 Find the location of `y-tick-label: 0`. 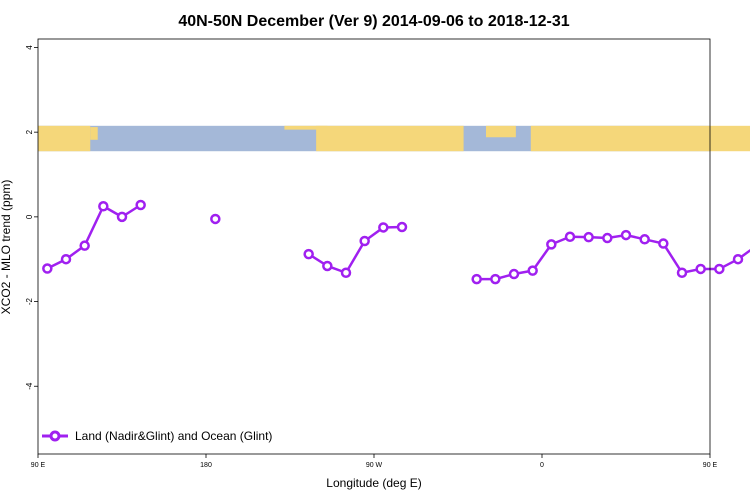

y-tick-label: 0 is located at coordinates (29, 216).